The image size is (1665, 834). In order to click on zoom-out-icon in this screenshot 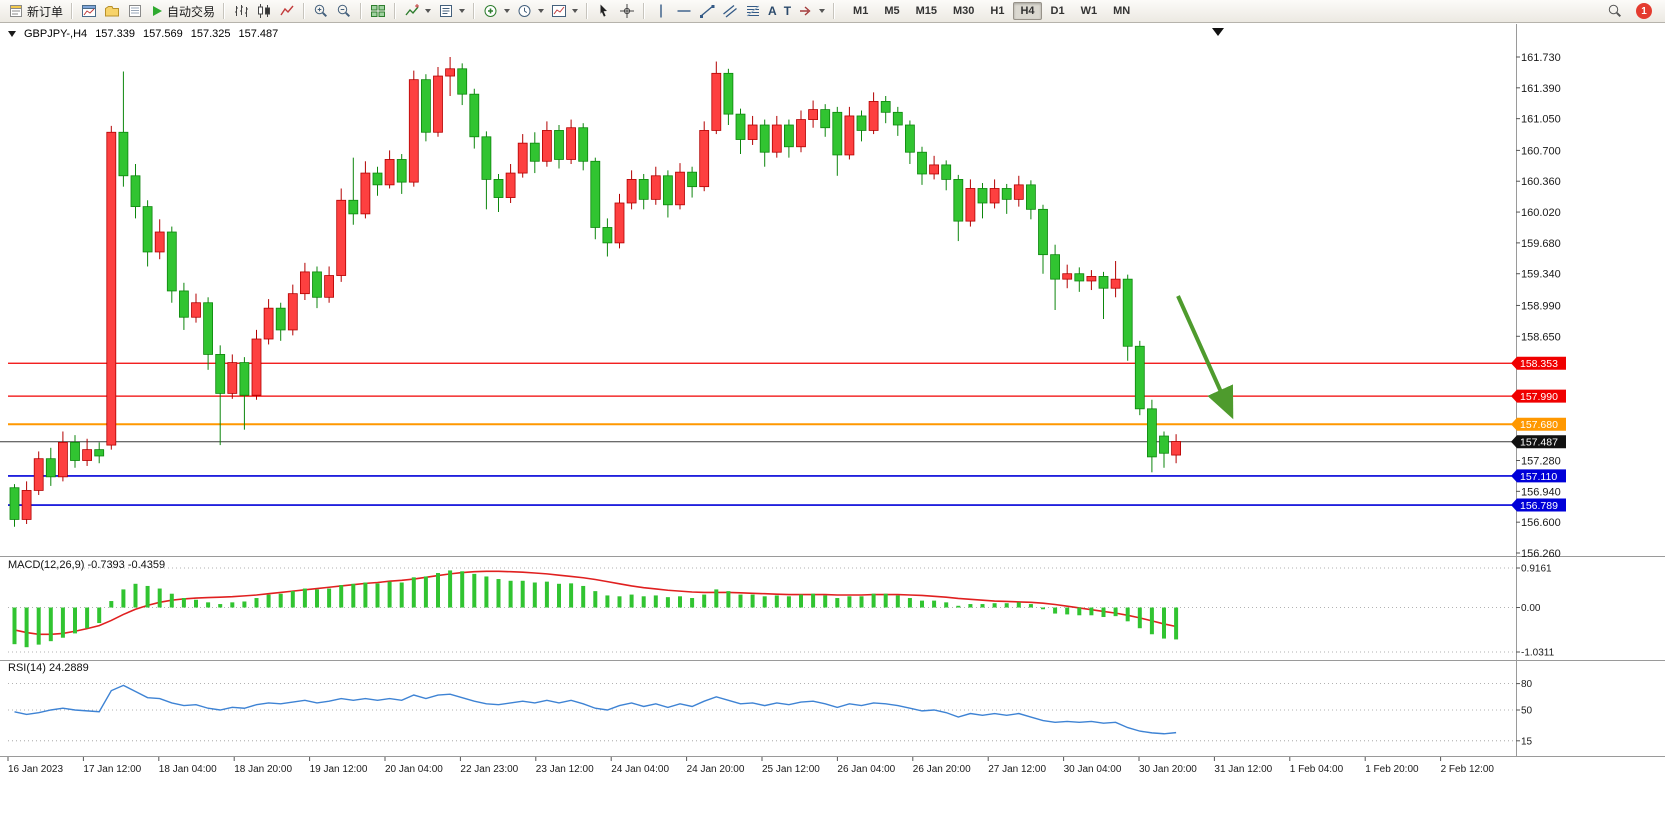, I will do `click(344, 11)`.